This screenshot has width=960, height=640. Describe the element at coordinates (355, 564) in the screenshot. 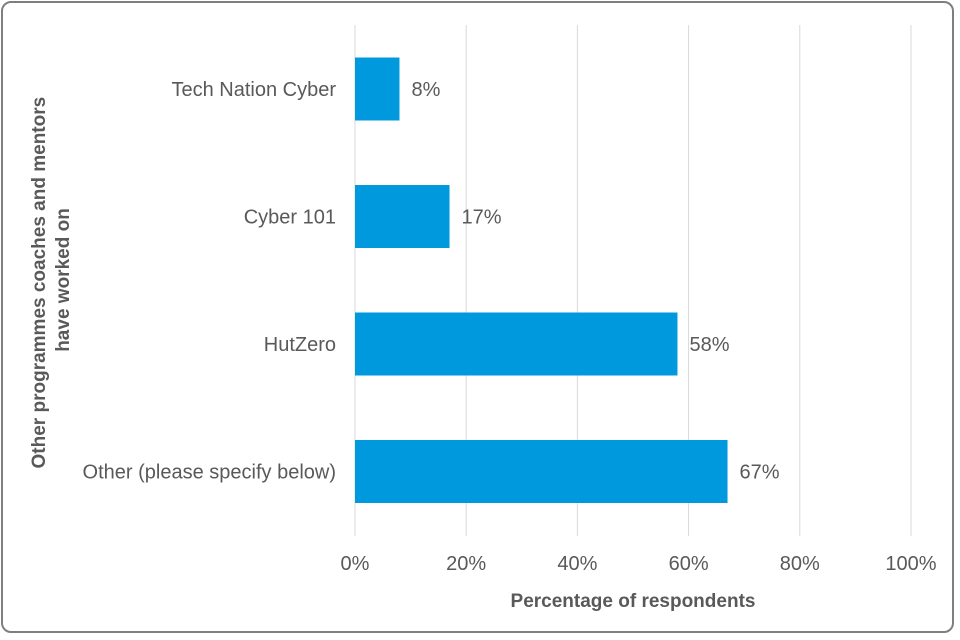

I see `x-tick-label: 0%` at that location.